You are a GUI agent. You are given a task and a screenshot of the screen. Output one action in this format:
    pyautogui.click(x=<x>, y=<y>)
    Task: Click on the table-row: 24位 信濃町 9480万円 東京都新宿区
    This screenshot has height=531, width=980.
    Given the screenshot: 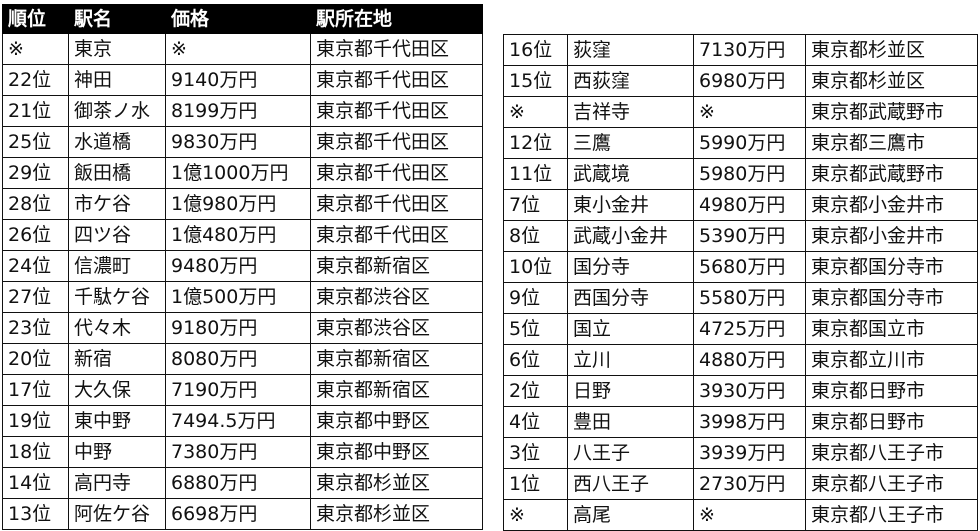 What is the action you would take?
    pyautogui.click(x=242, y=266)
    